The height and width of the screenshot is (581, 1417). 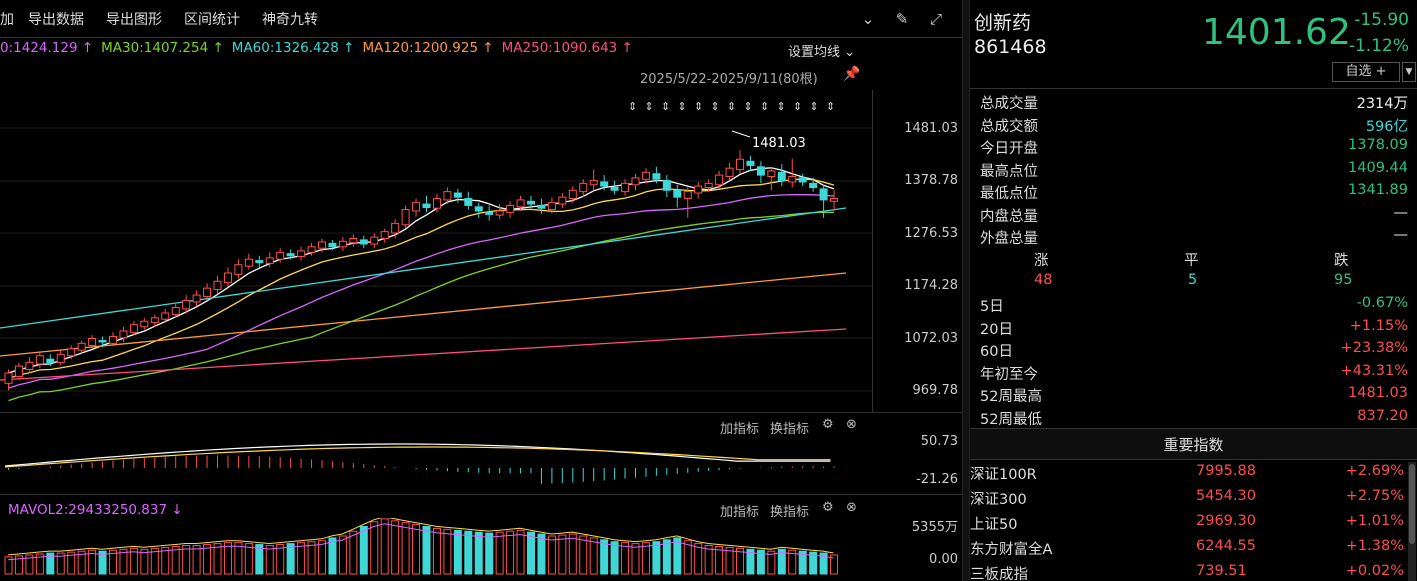 What do you see at coordinates (1190, 525) in the screenshot?
I see `index-row: 上证50 2969.30 +1.01%` at bounding box center [1190, 525].